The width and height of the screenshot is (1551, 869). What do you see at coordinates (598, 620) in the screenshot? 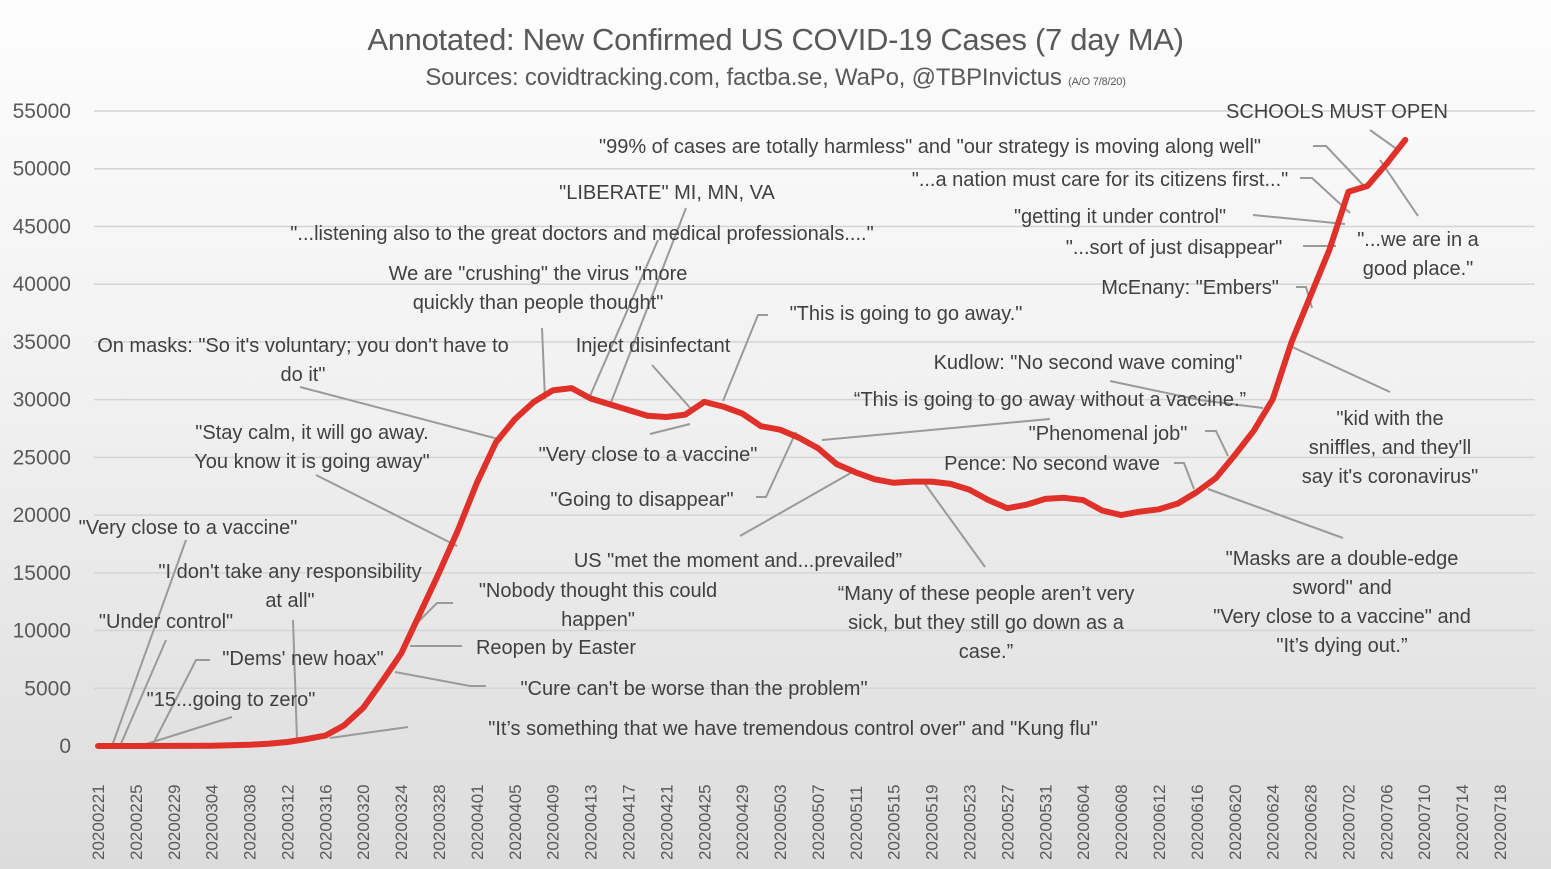
I see `annotation: happen"` at bounding box center [598, 620].